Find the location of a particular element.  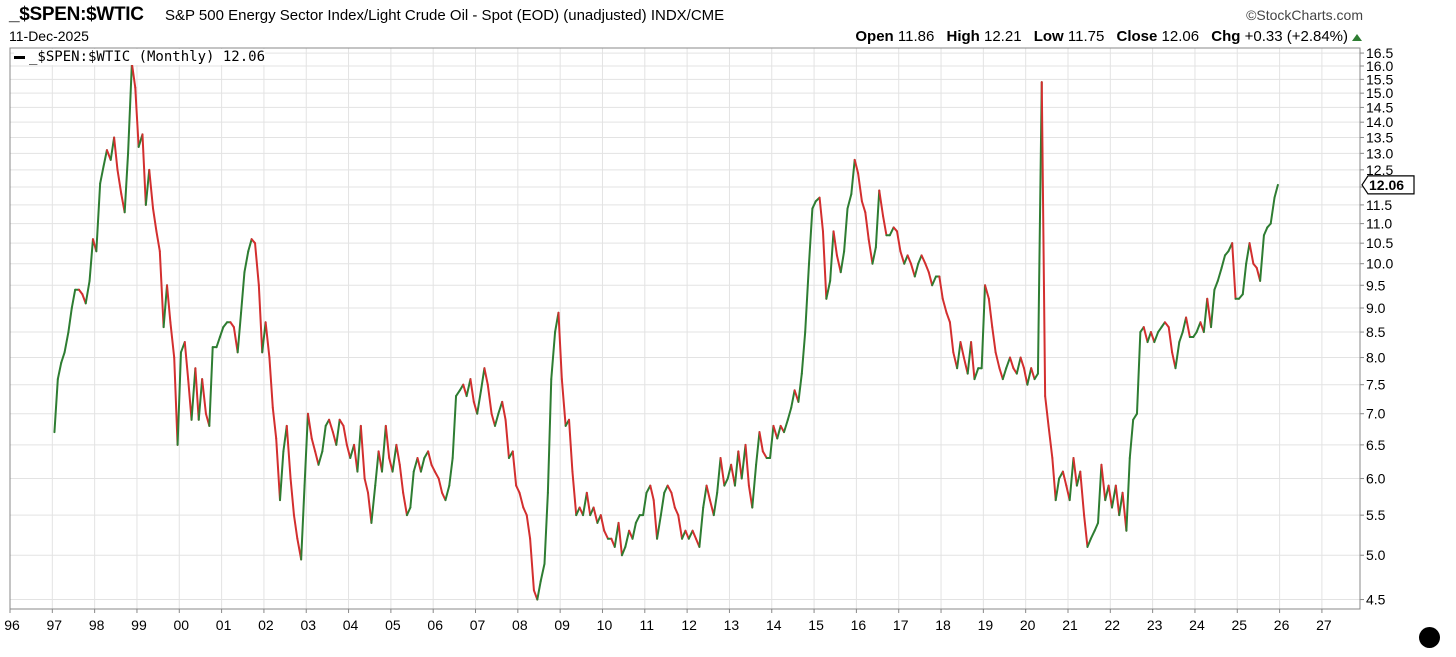

close-label: Close is located at coordinates (1137, 36).